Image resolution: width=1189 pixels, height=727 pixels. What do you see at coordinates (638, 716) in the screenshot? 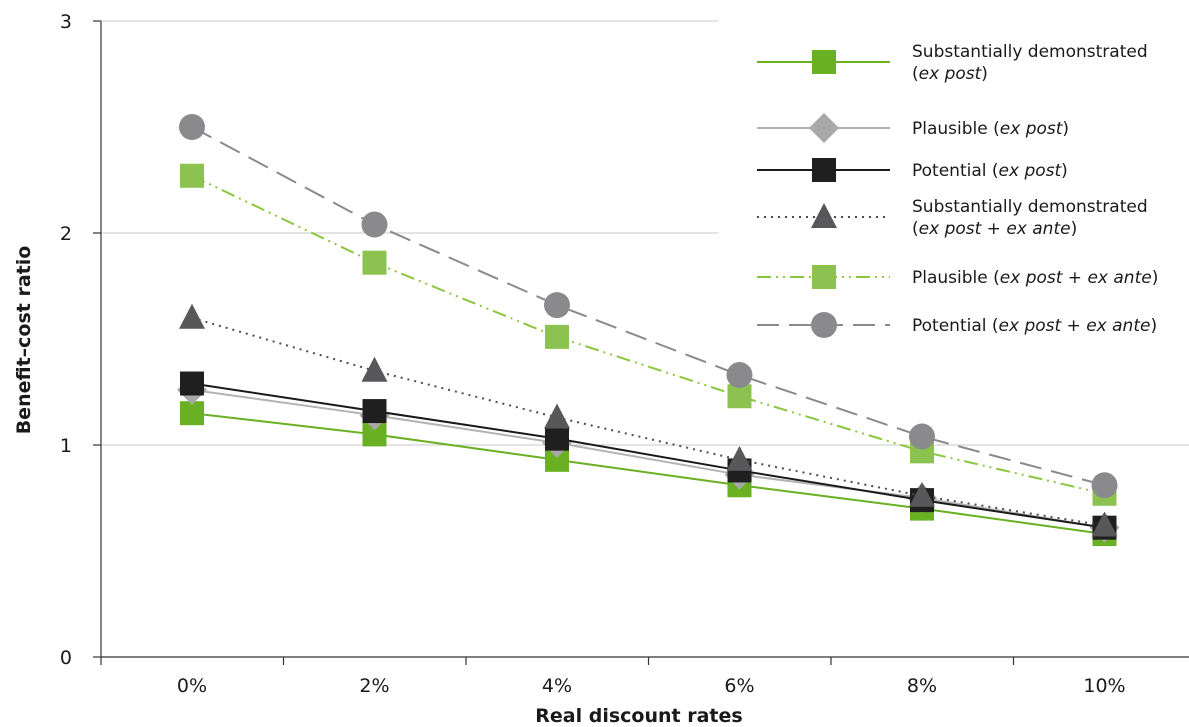
I see `x-axis-title: Real discount rates` at bounding box center [638, 716].